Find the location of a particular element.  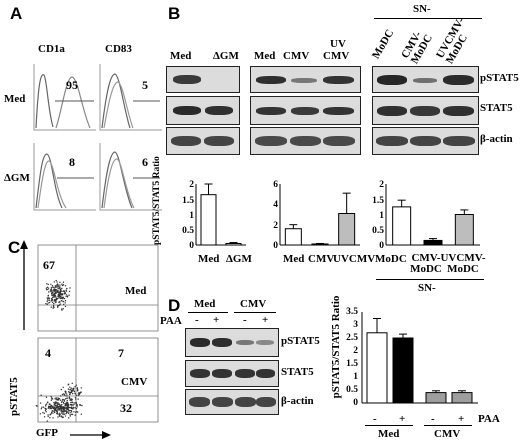

panel-letter-a: A is located at coordinates (16, 13).